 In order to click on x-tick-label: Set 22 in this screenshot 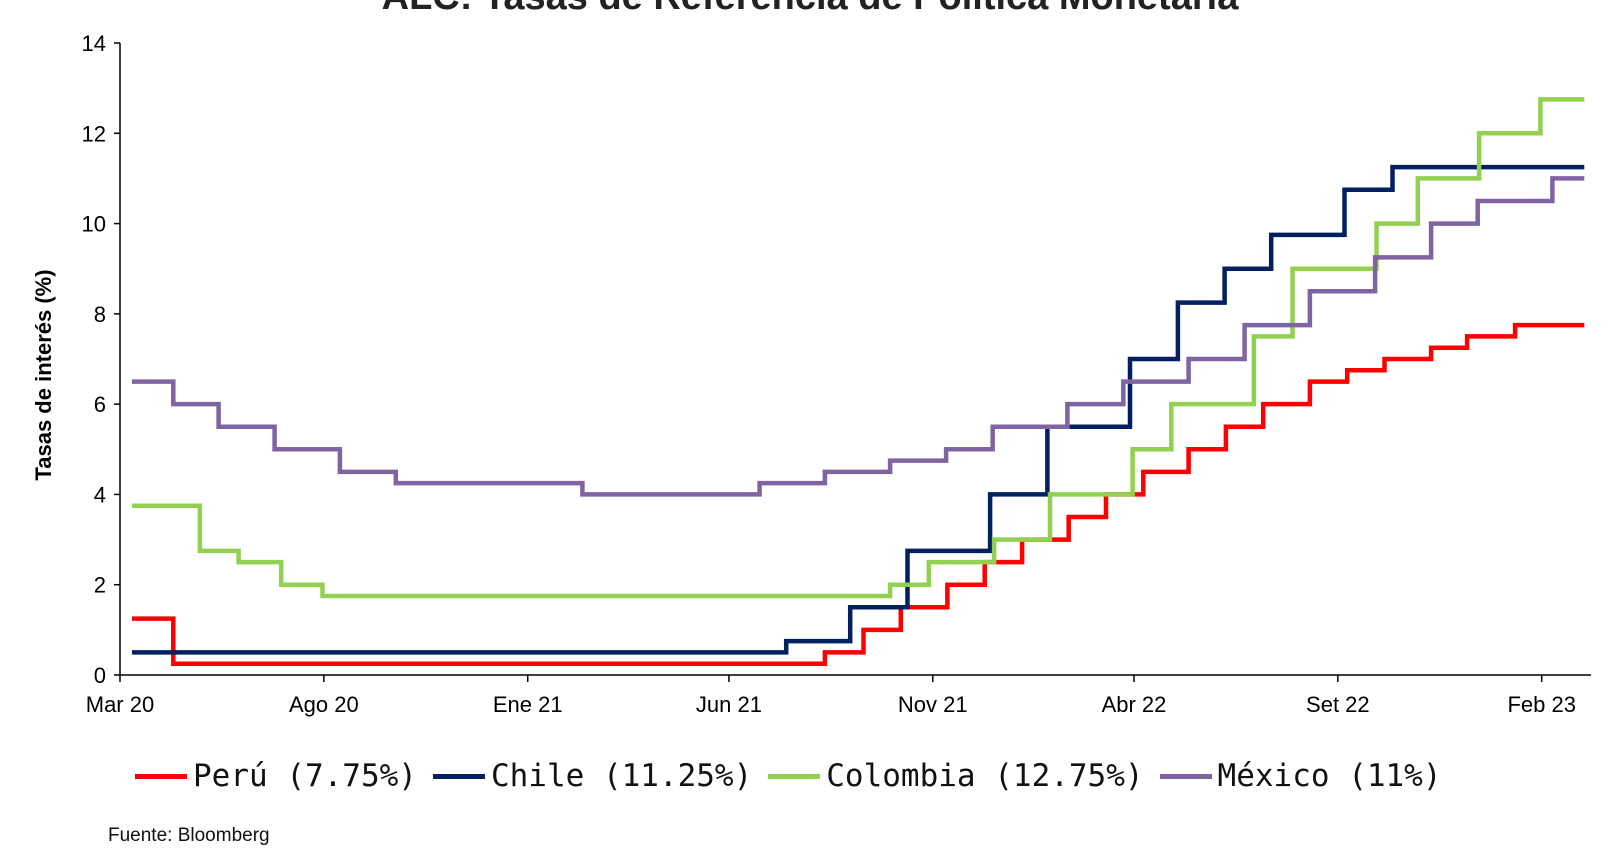, I will do `click(1338, 704)`.